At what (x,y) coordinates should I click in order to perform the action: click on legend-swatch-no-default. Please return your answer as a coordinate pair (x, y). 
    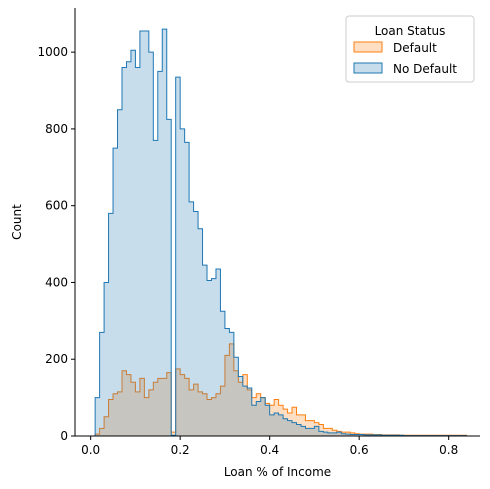
    Looking at the image, I should click on (368, 68).